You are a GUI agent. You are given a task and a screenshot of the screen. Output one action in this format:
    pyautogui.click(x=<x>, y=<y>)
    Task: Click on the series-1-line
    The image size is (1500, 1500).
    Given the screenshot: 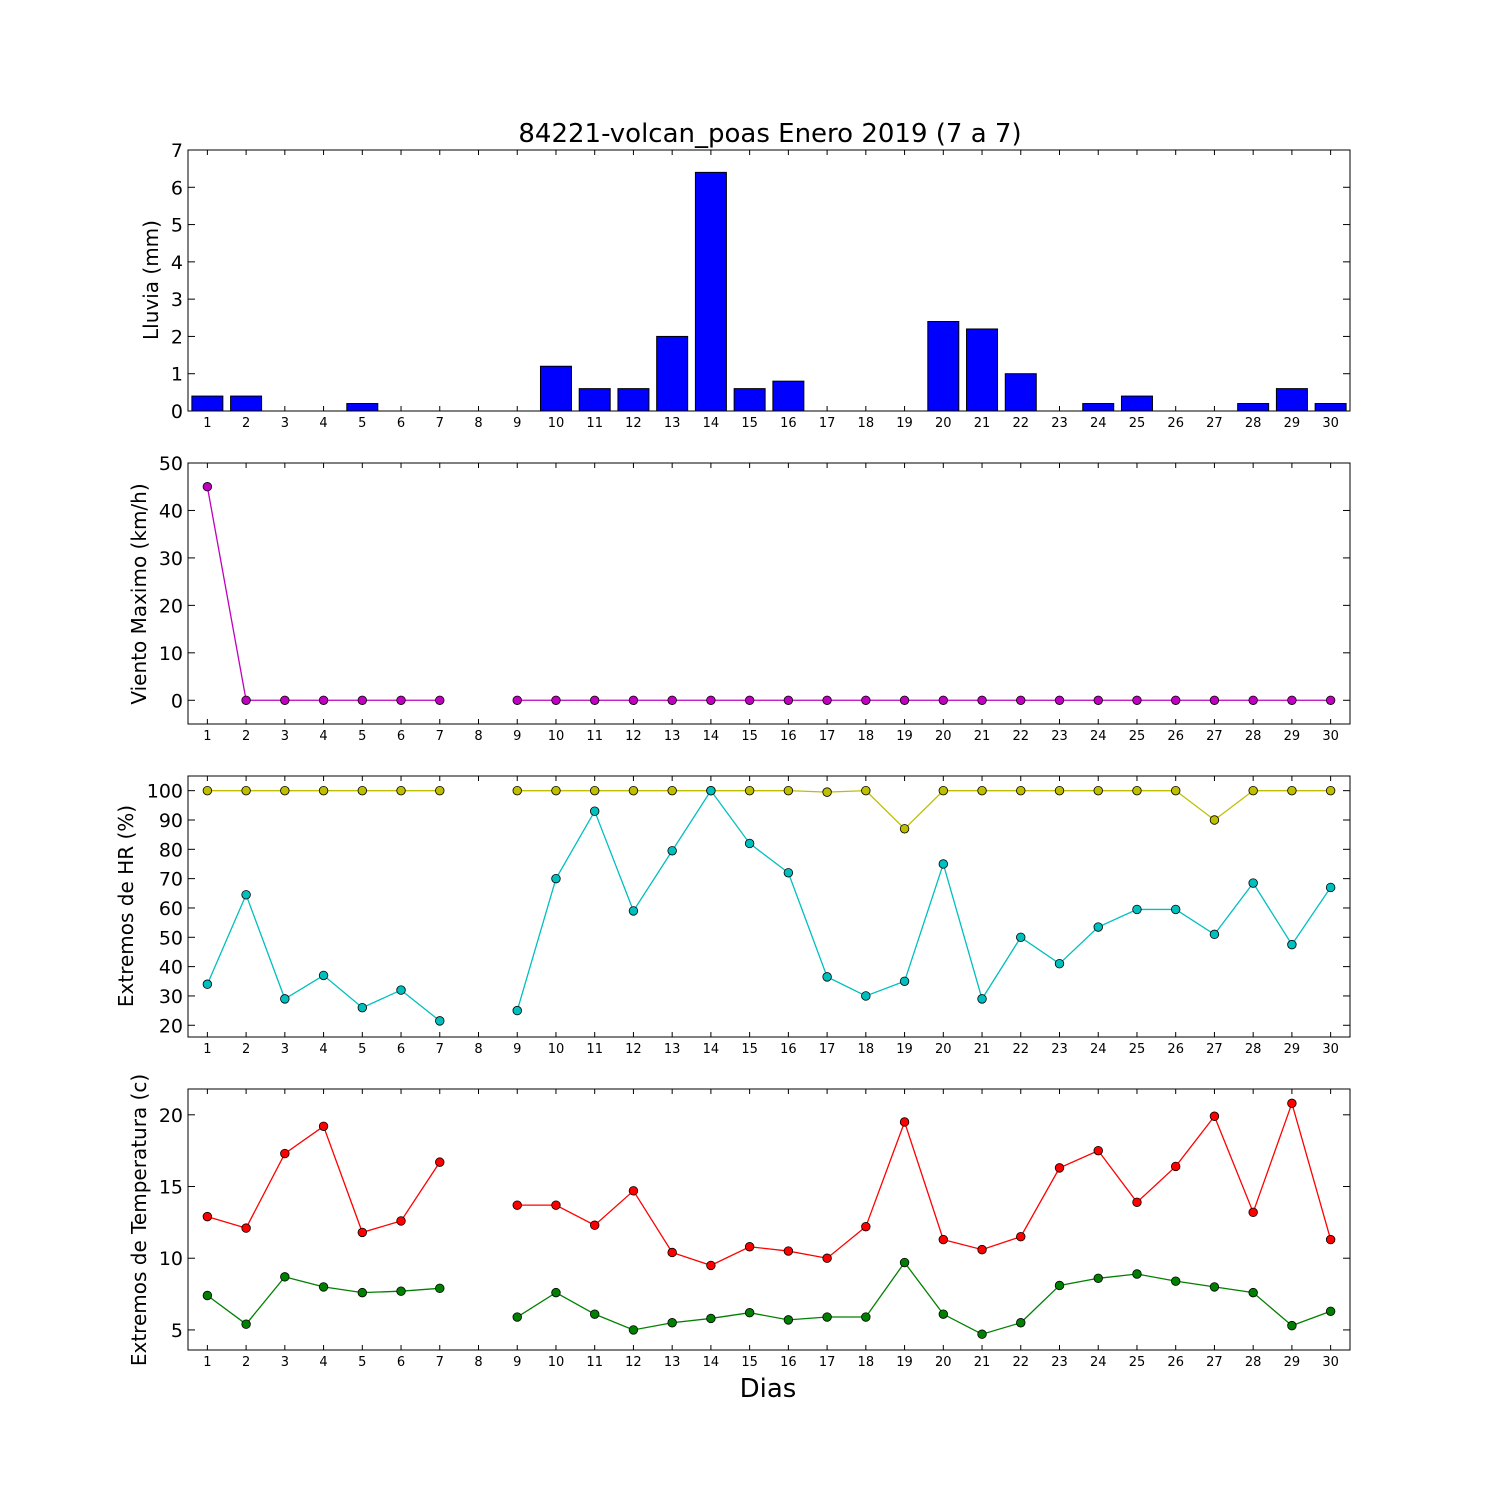 What is the action you would take?
    pyautogui.click(x=924, y=1184)
    